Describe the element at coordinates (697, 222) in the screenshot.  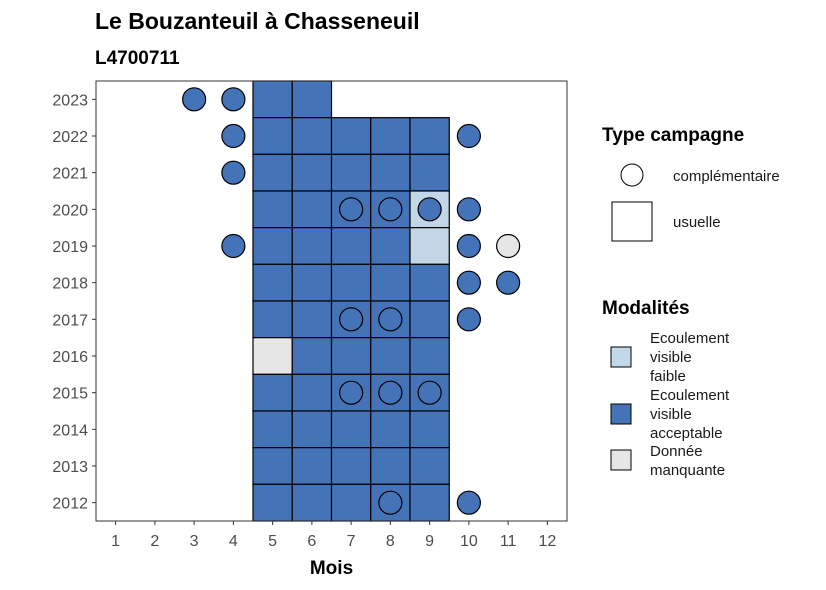
I see `legend-usuelle-label: usuelle` at that location.